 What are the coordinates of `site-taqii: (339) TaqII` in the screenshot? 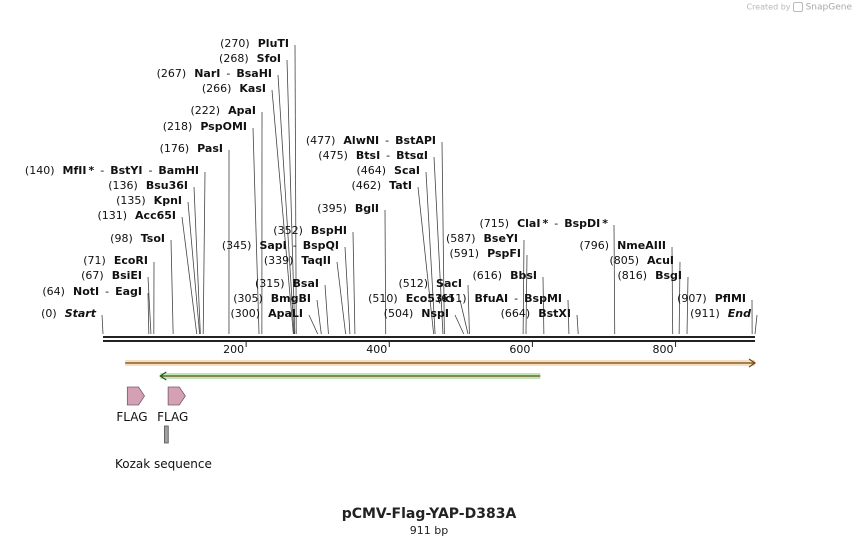 It's located at (305, 294).